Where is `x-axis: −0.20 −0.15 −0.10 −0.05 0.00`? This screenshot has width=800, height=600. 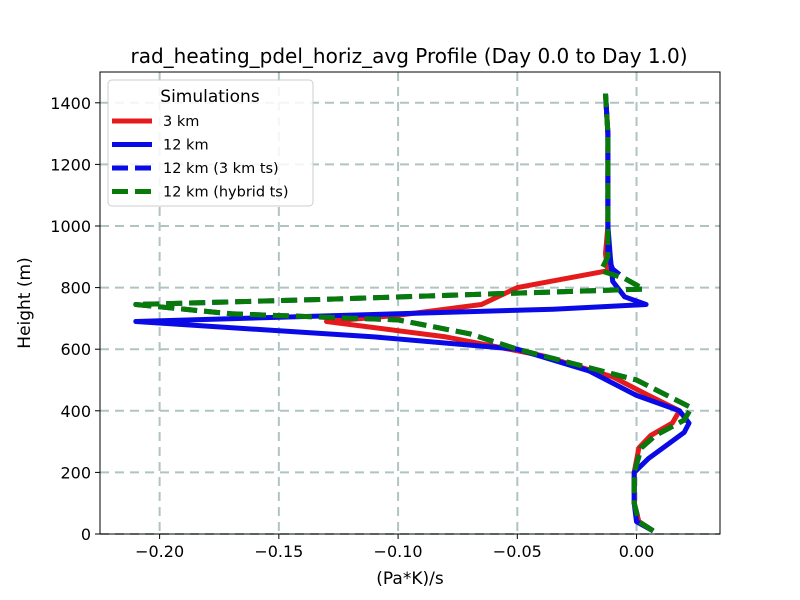 x-axis: −0.20 −0.15 −0.10 −0.05 0.00 is located at coordinates (394, 547).